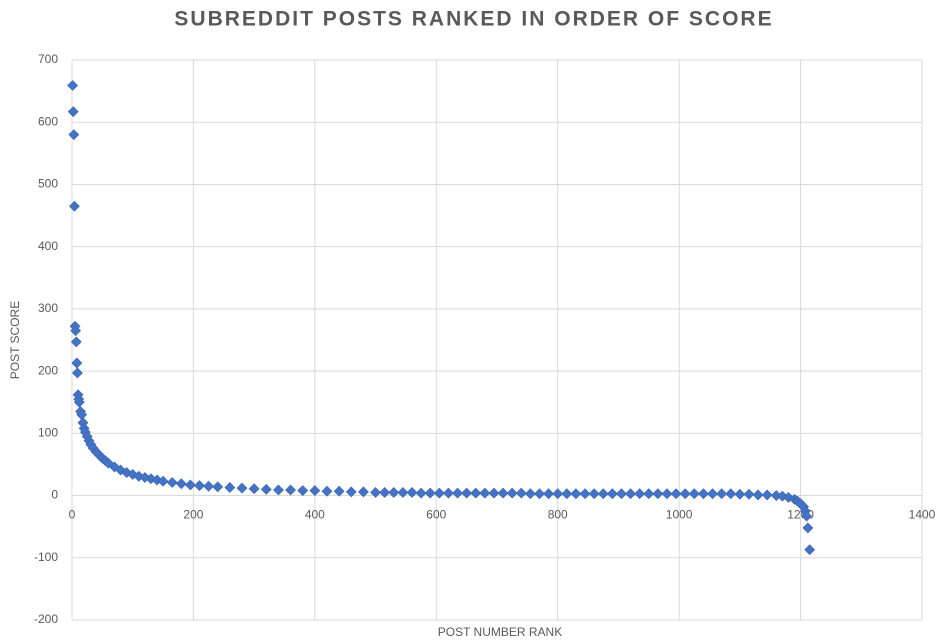 The width and height of the screenshot is (949, 642). What do you see at coordinates (48, 246) in the screenshot?
I see `y-tick-label: 400` at bounding box center [48, 246].